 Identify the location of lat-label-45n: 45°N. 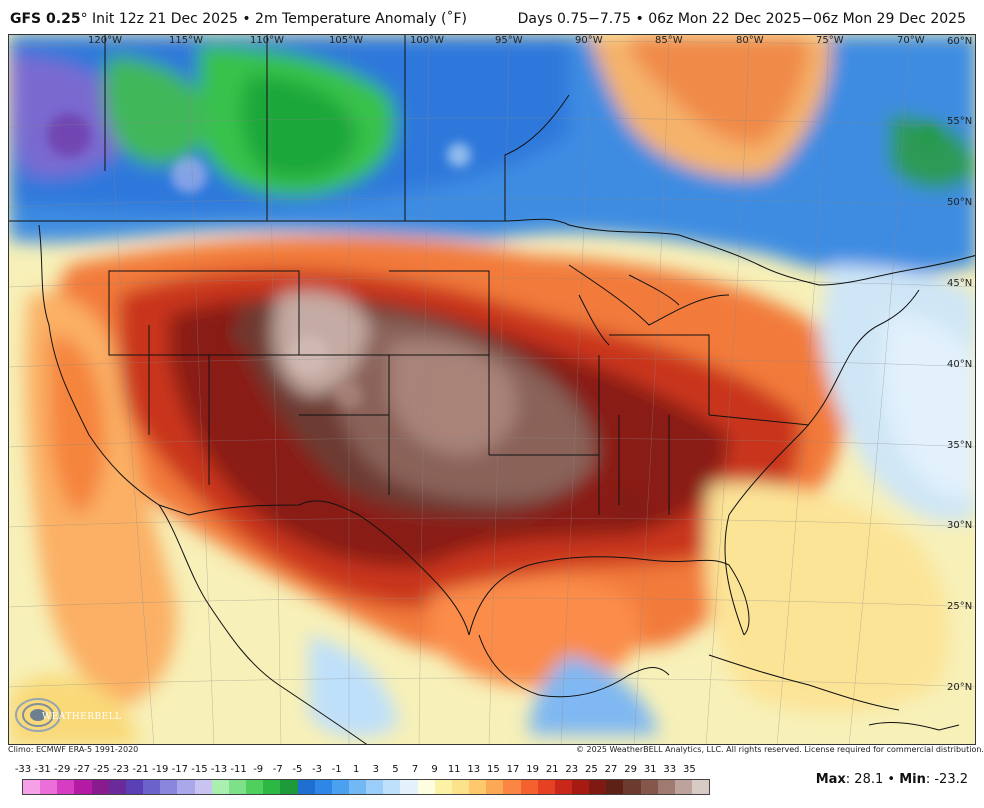
(960, 283).